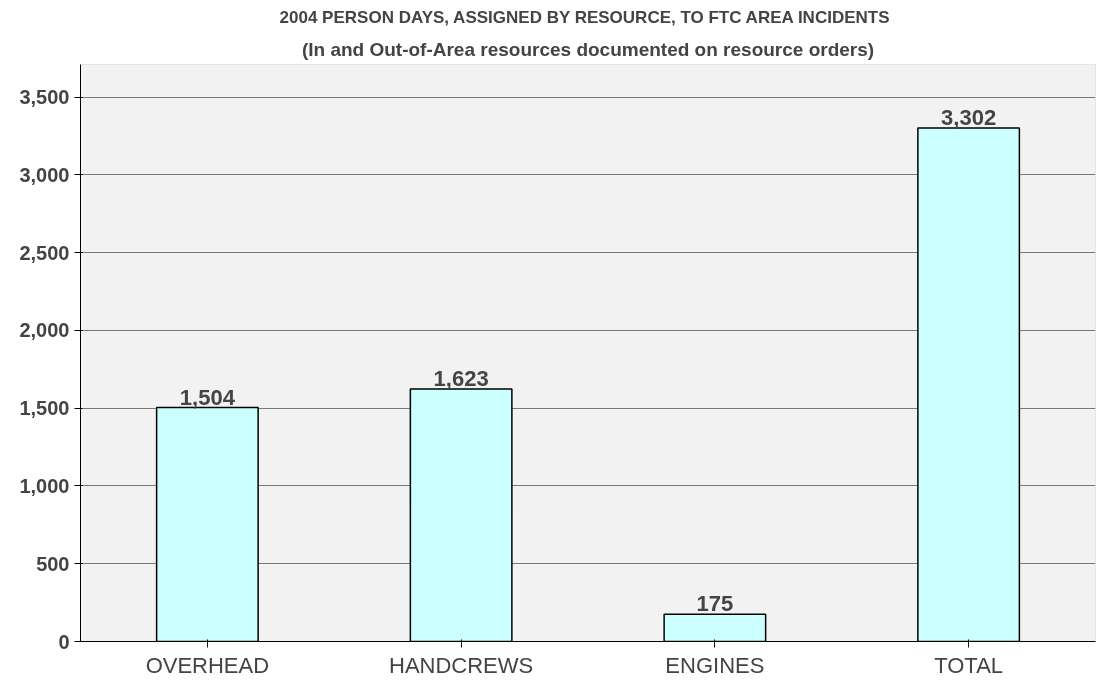 Image resolution: width=1117 pixels, height=700 pixels. Describe the element at coordinates (53, 563) in the screenshot. I see `y-tick-label: 500` at that location.